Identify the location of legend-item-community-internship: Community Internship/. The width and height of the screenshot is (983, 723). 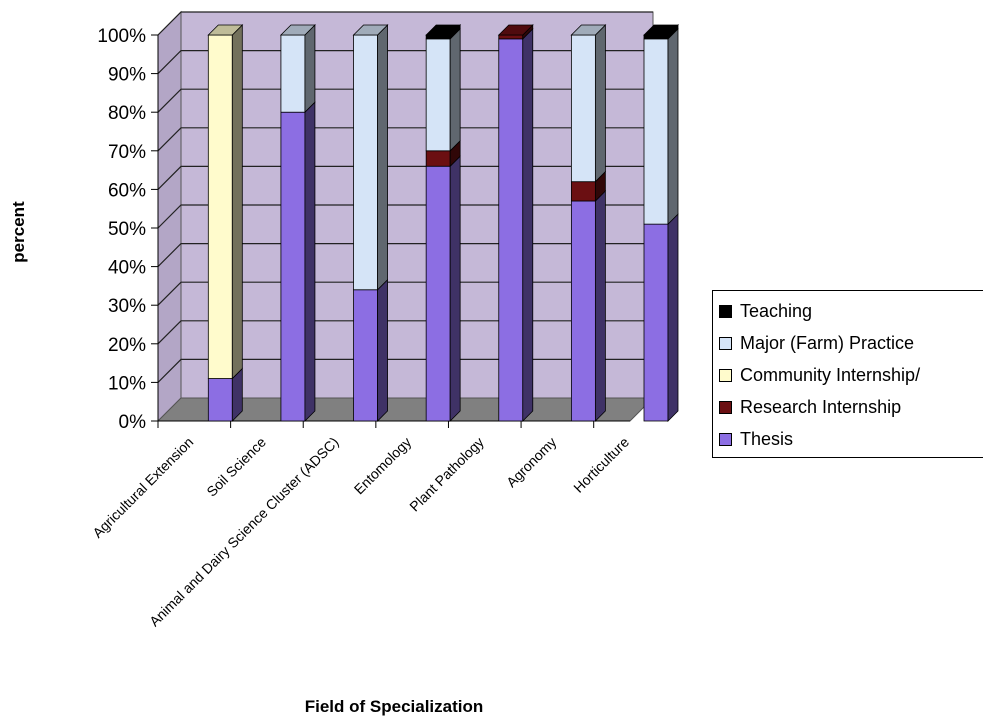
(819, 375).